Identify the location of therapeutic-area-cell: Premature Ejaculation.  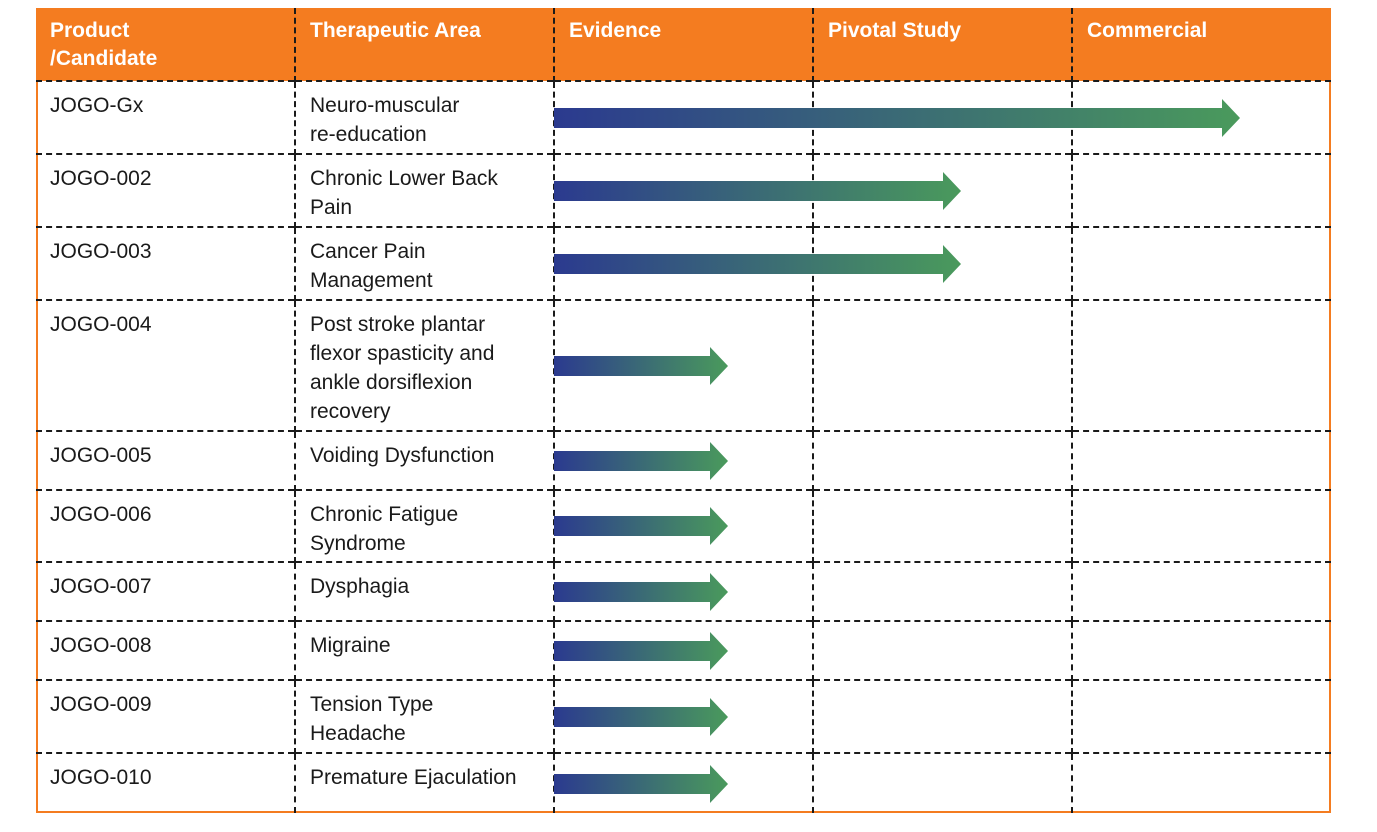
(425, 782).